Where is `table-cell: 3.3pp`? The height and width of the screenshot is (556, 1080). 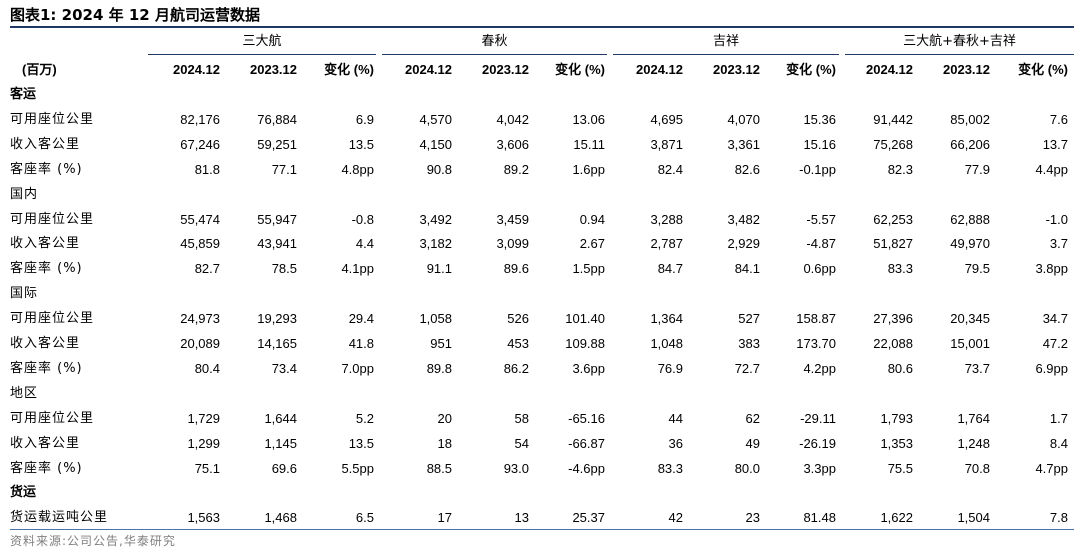
table-cell: 3.3pp is located at coordinates (819, 468).